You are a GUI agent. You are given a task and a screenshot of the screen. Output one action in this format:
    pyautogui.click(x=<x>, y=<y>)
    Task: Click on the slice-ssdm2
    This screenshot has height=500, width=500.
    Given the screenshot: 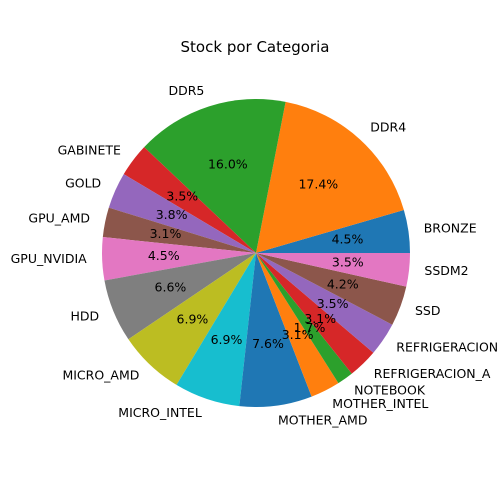 What is the action you would take?
    pyautogui.click(x=333, y=270)
    